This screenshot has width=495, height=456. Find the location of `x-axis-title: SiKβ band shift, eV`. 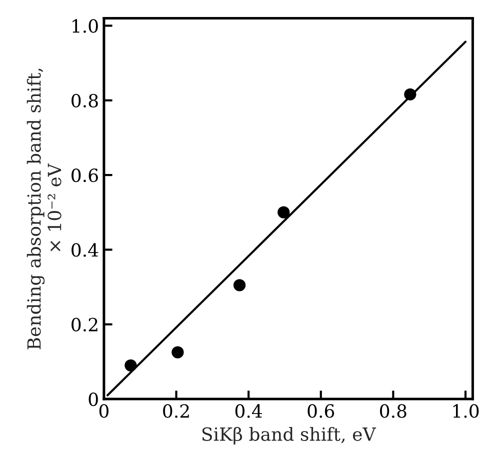

x-axis-title: SiKβ band shift, eV is located at coordinates (289, 435).